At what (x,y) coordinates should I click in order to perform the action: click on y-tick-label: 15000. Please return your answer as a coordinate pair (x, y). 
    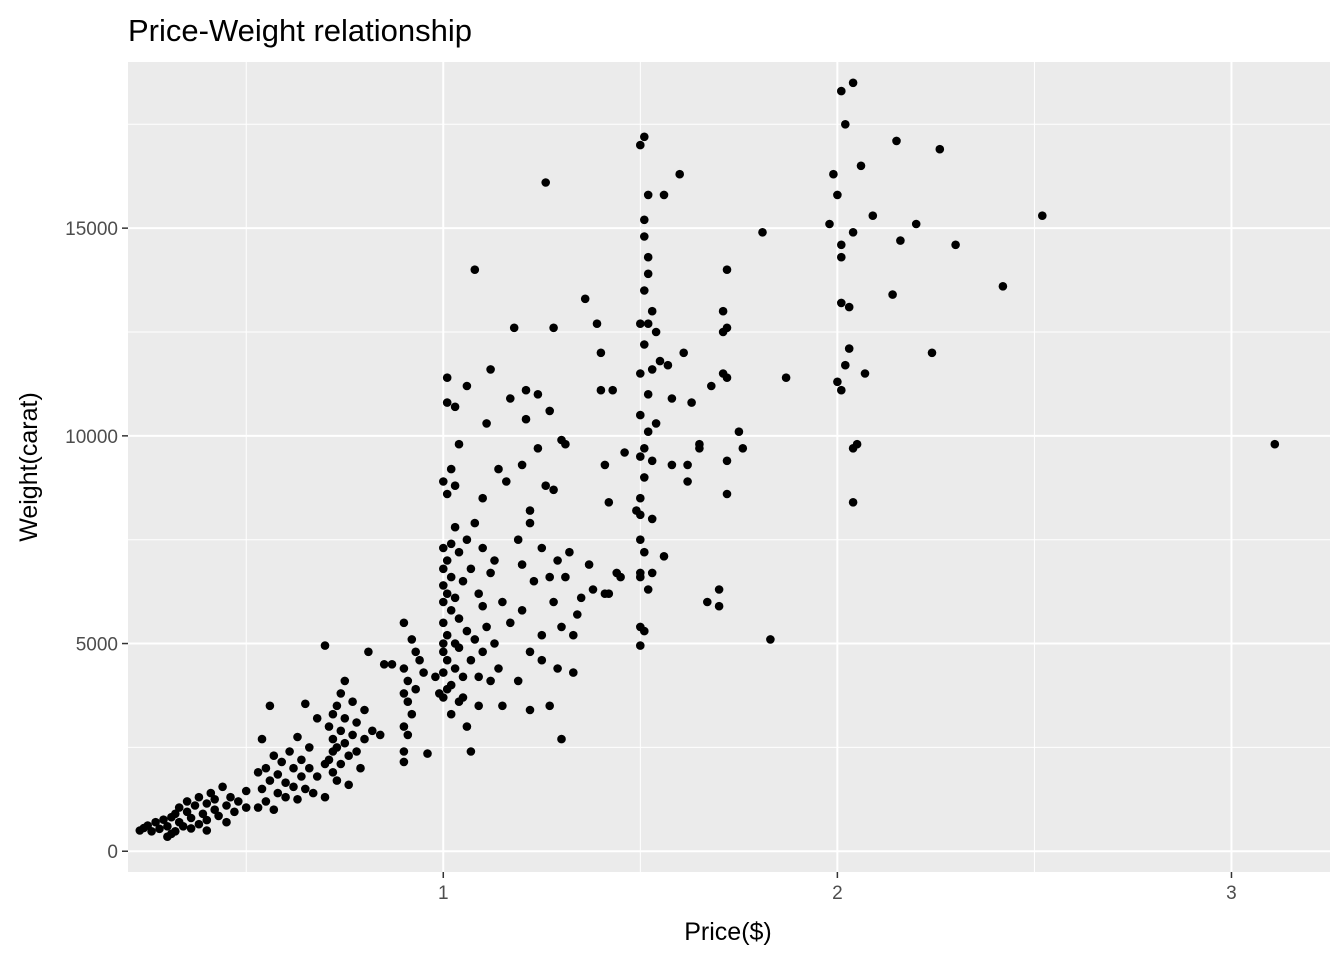
    Looking at the image, I should click on (91, 229).